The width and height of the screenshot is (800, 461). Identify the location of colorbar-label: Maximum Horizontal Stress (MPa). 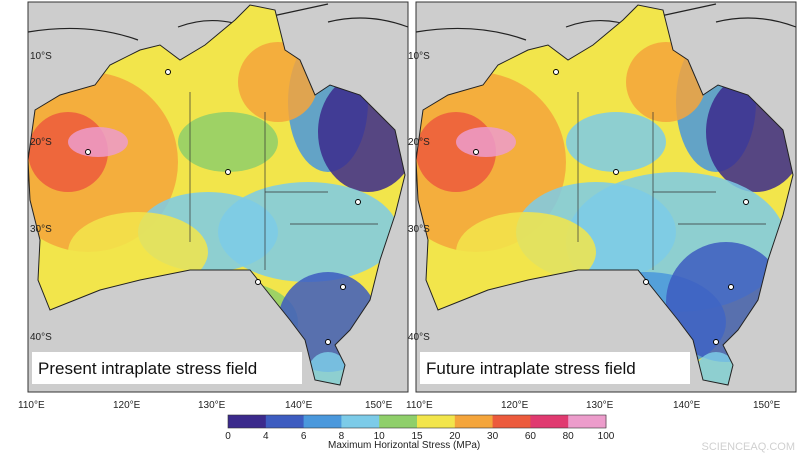
(404, 445).